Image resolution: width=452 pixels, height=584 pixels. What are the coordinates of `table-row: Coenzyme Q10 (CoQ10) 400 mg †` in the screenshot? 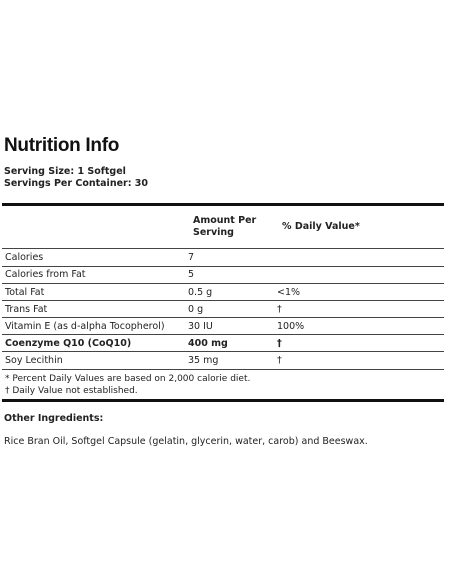 It's located at (223, 343).